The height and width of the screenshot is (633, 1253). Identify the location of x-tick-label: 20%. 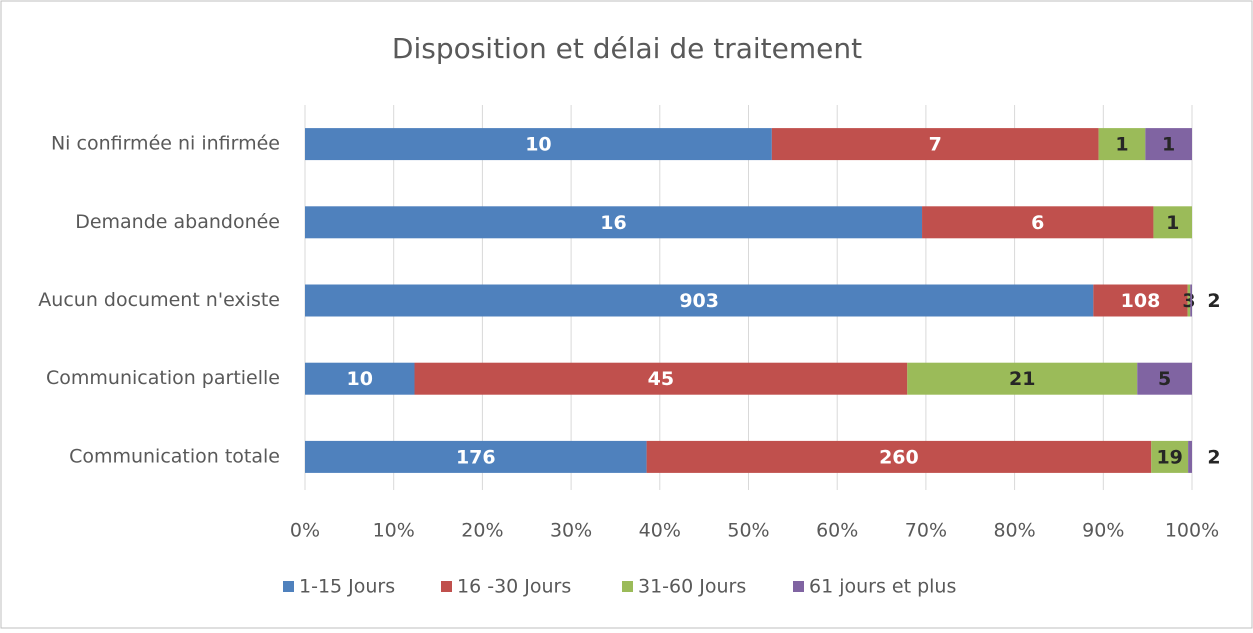
(482, 531).